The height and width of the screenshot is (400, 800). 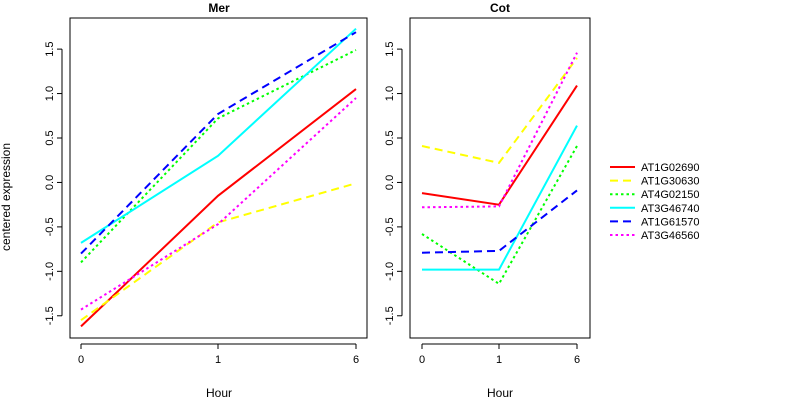 I want to click on x-axis-cot: 0 1 6, so click(x=499, y=354).